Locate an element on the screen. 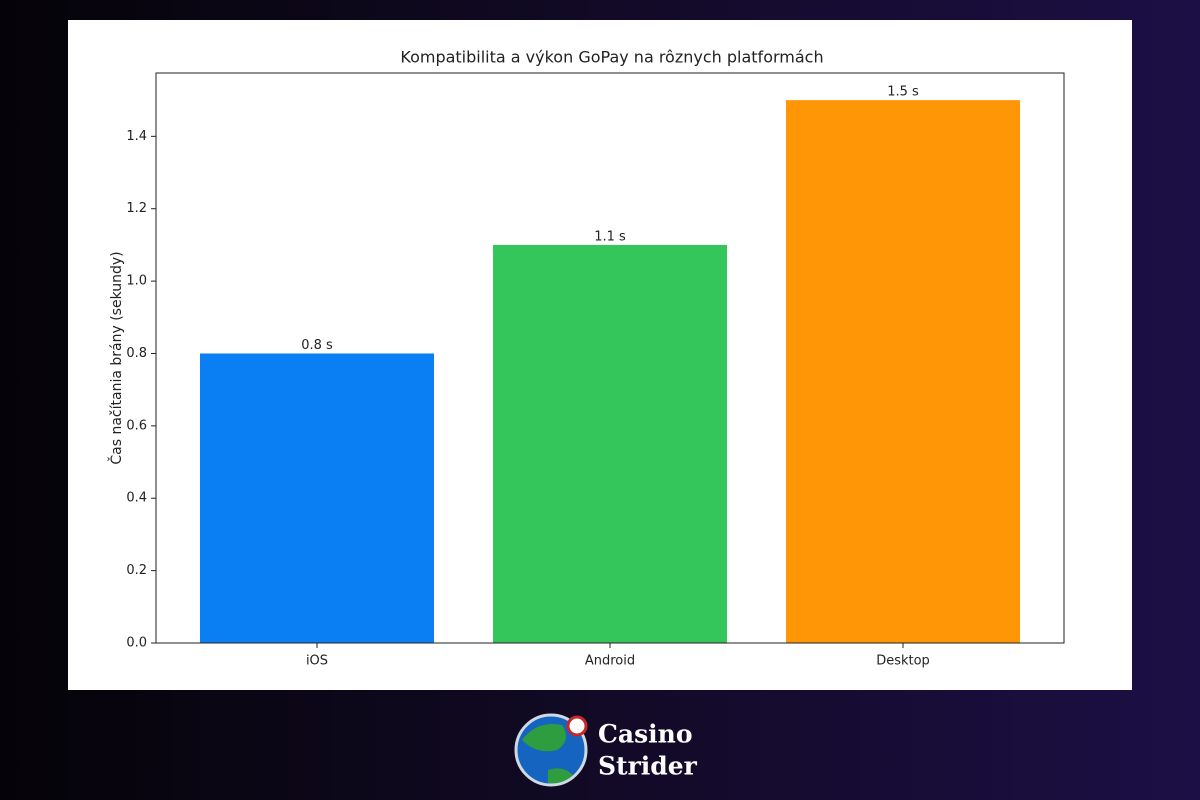 Image resolution: width=1200 pixels, height=800 pixels. x-tick-label: Desktop is located at coordinates (903, 661).